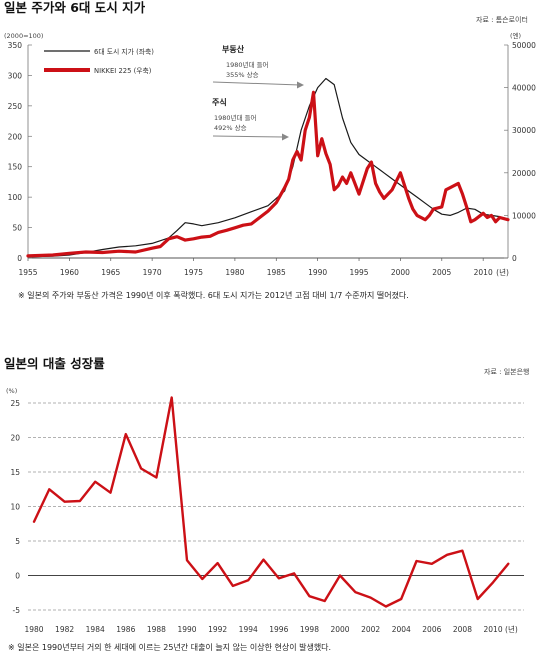 The image size is (540, 655). I want to click on chart1-annotation-stock: 주식 1980년대 들어 492% 상승, so click(250, 119).